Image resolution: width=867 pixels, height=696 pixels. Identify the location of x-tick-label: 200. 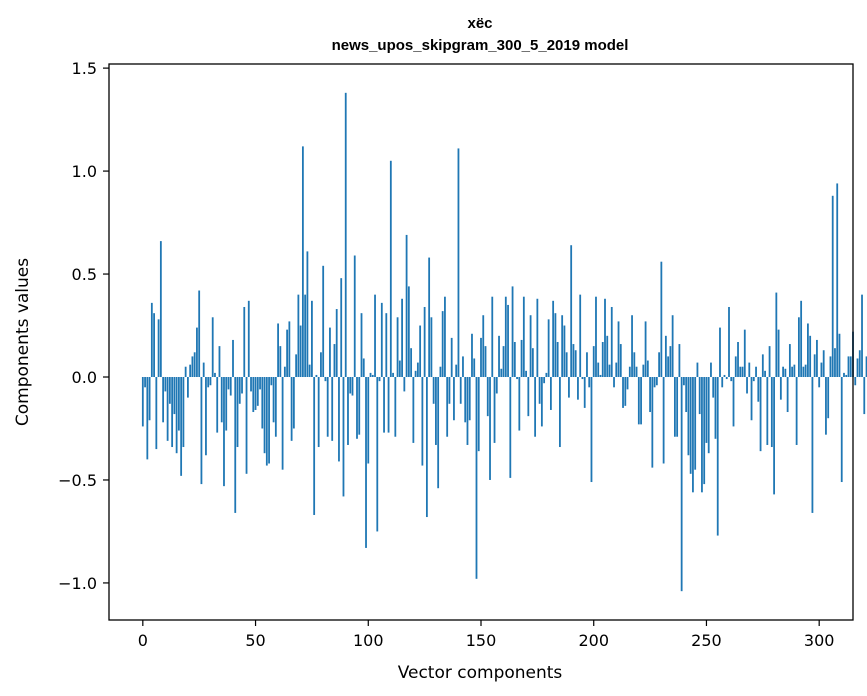
(593, 640).